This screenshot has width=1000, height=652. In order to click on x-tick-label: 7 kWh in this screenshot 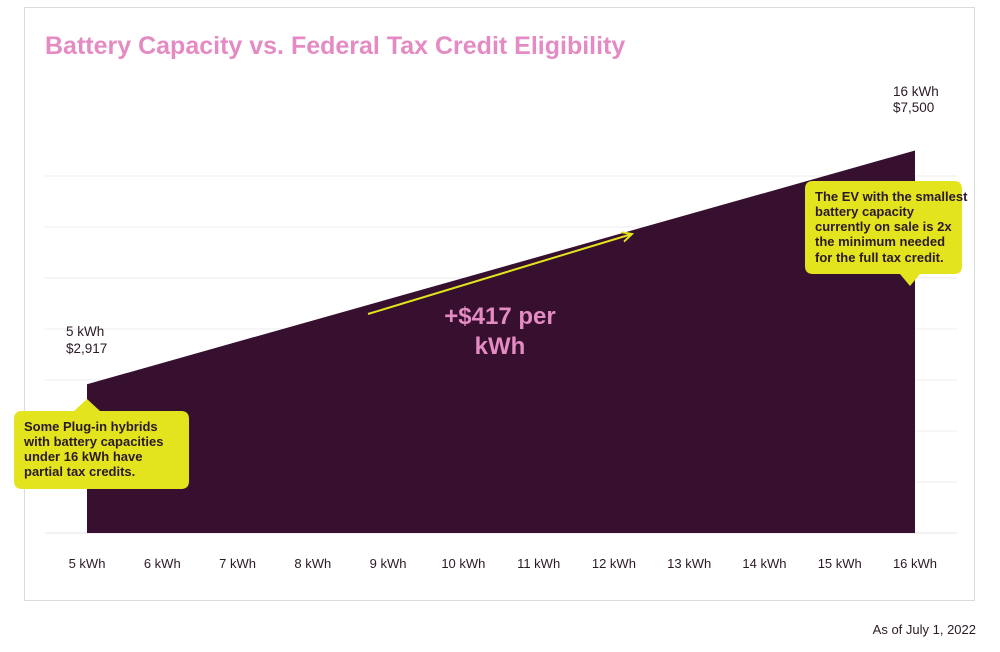, I will do `click(237, 563)`.